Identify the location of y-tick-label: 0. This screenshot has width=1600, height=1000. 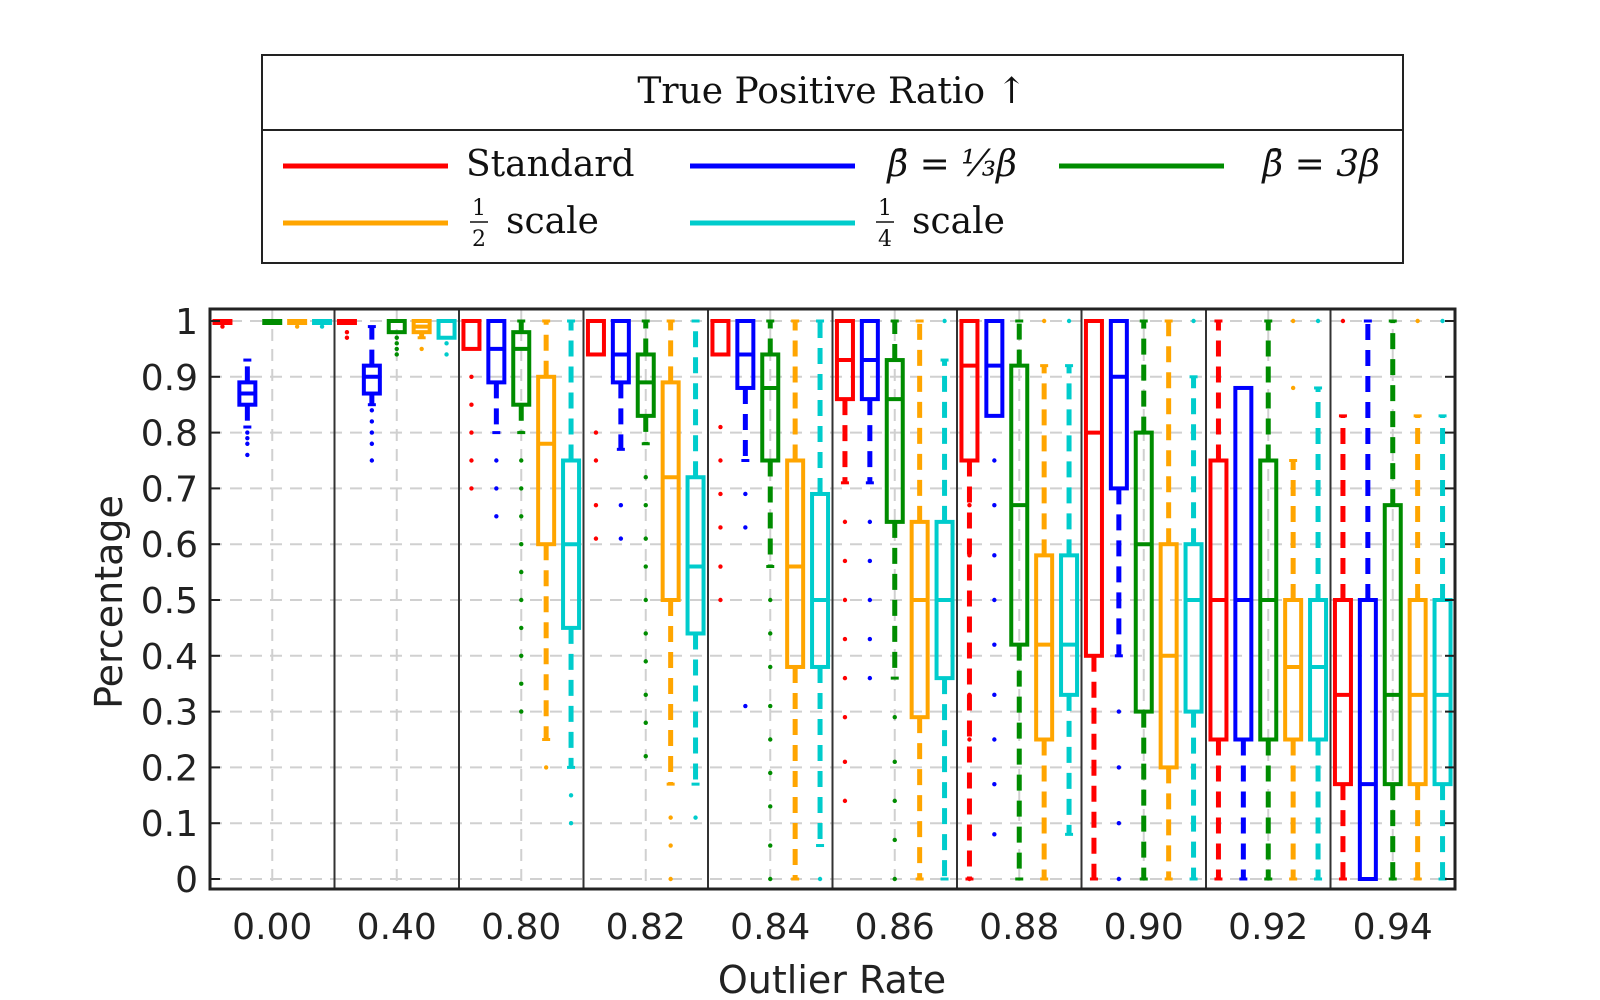
(186, 880).